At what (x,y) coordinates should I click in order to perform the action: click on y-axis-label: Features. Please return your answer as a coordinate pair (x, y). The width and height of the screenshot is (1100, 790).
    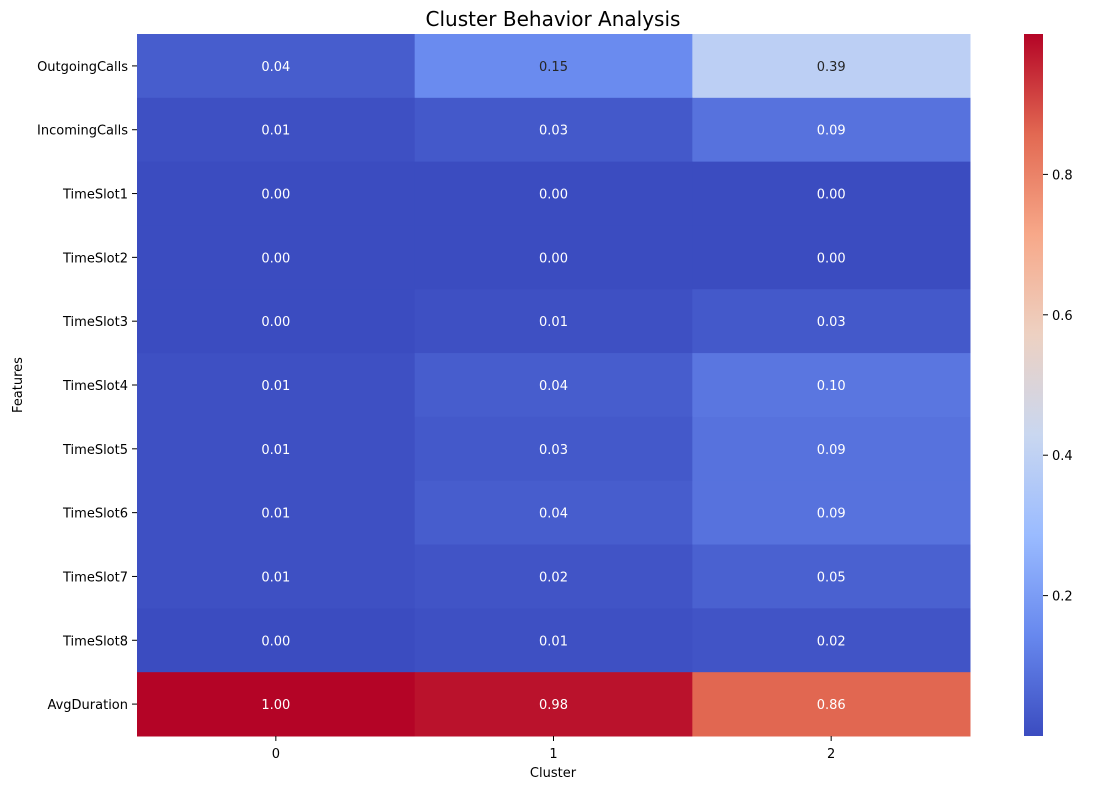
    Looking at the image, I should click on (18, 385).